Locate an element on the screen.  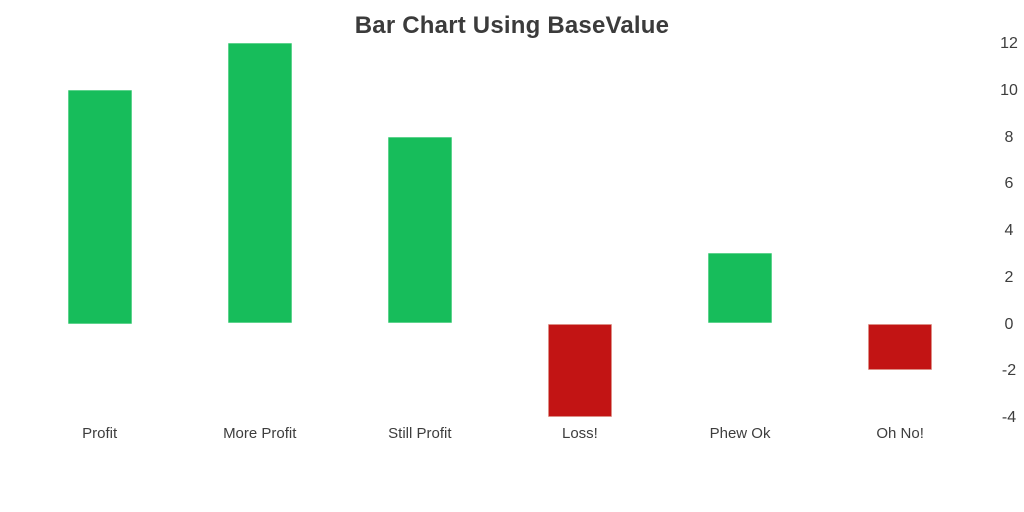
bar-more-profit is located at coordinates (259, 183).